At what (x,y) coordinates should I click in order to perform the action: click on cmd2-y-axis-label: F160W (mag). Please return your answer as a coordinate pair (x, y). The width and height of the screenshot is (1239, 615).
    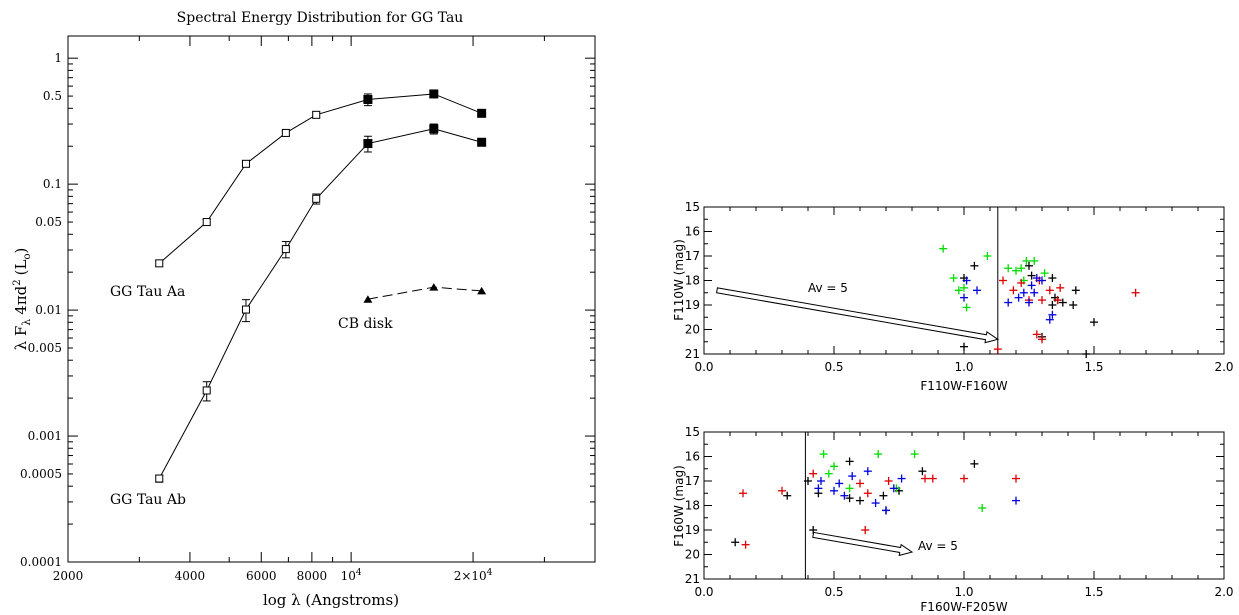
    Looking at the image, I should click on (679, 506).